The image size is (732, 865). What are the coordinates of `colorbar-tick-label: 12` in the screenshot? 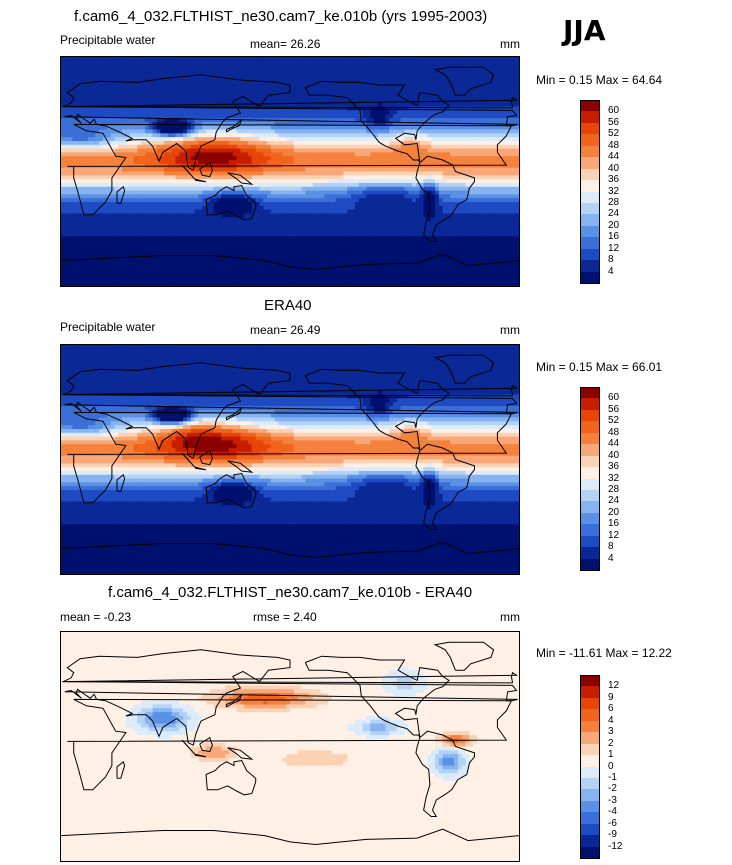 It's located at (613, 248).